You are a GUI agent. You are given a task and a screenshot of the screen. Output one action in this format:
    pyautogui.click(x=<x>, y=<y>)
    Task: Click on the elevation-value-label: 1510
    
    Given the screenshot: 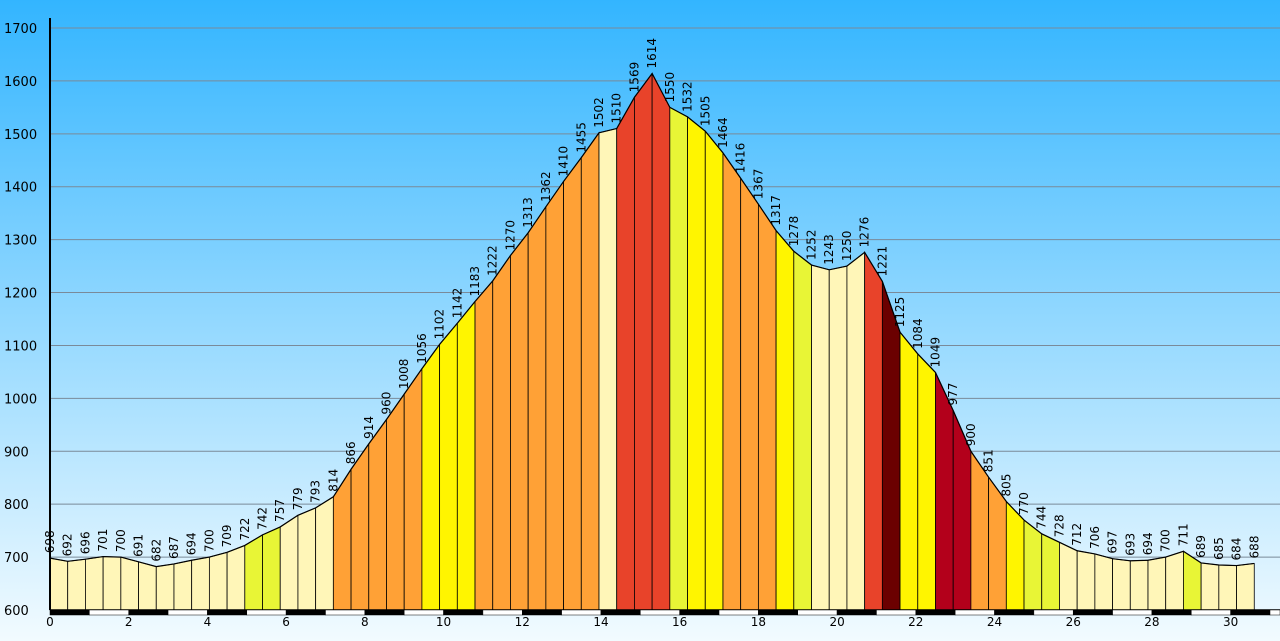 What is the action you would take?
    pyautogui.click(x=617, y=108)
    